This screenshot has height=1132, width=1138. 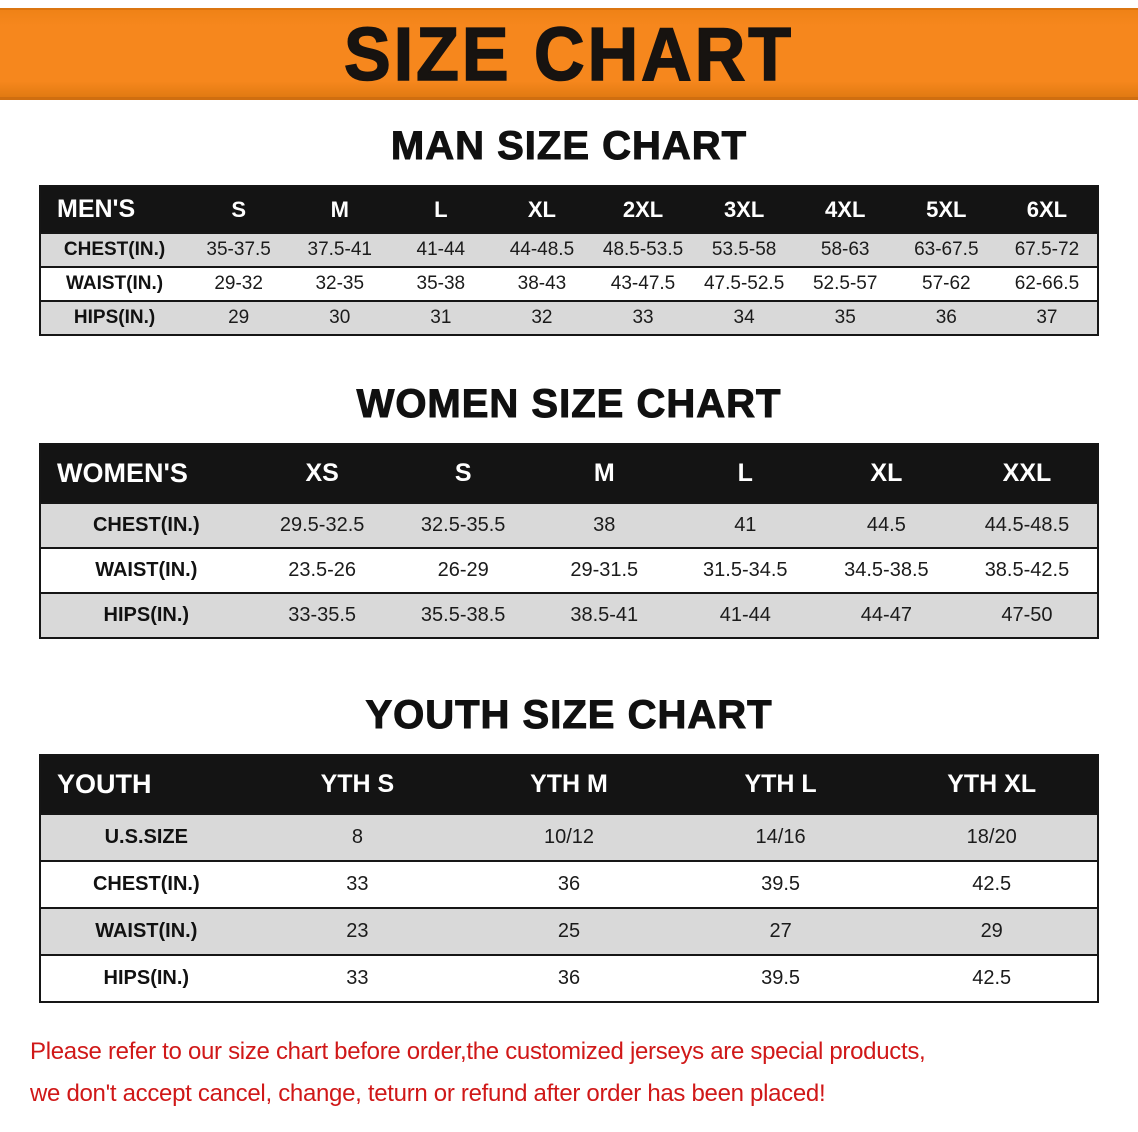 I want to click on measurement-value-cell: 52.5-57, so click(x=845, y=283).